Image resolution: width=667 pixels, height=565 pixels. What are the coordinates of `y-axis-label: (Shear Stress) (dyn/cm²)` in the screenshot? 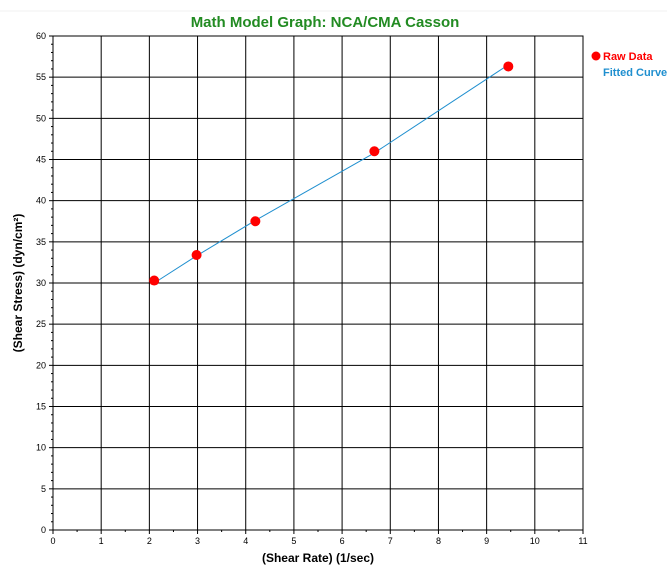 It's located at (18, 283).